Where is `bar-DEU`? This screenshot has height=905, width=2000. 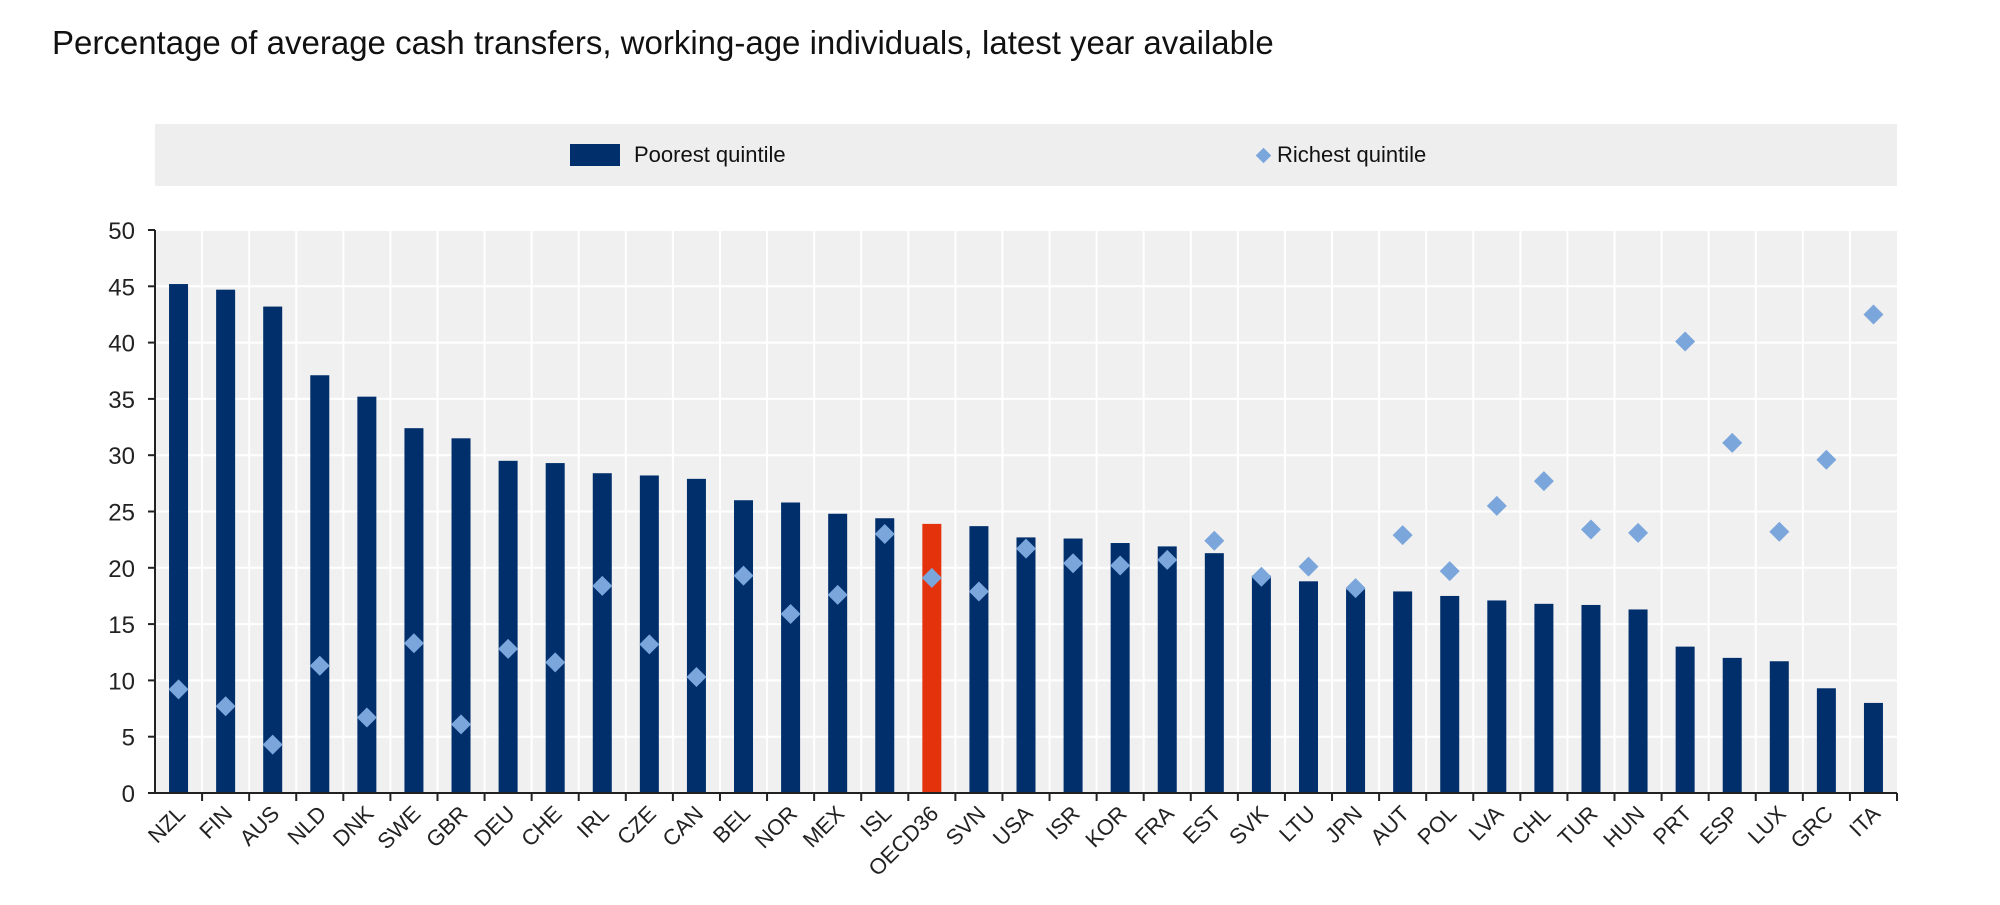 bar-DEU is located at coordinates (508, 626).